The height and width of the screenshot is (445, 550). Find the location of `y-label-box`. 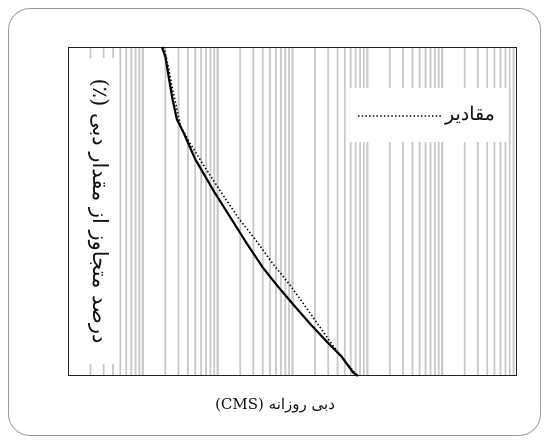

y-label-box is located at coordinates (101, 211).